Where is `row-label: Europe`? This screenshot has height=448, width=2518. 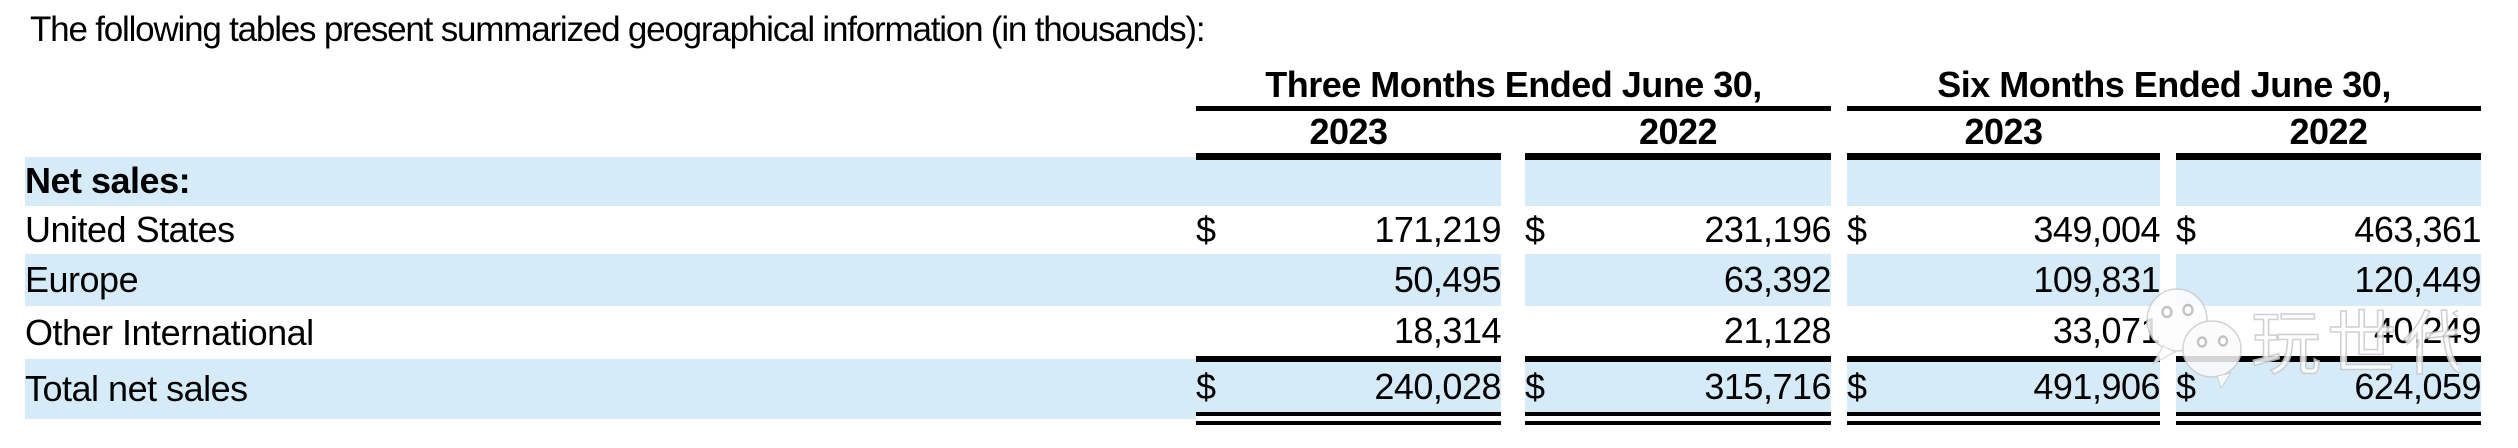 row-label: Europe is located at coordinates (610, 280).